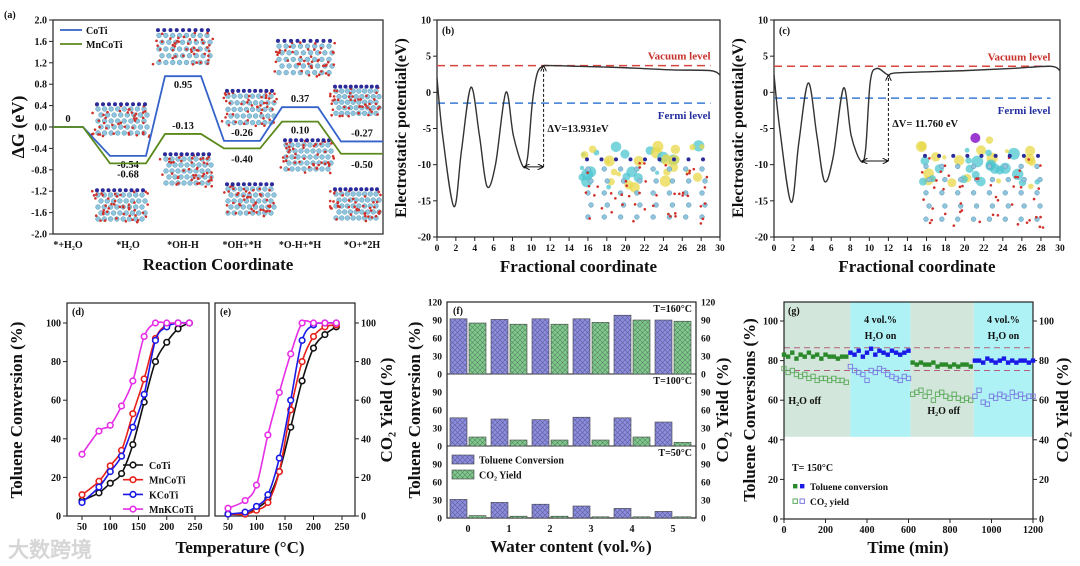  What do you see at coordinates (706, 502) in the screenshot?
I see `y-tick-label-right: 30` at bounding box center [706, 502].